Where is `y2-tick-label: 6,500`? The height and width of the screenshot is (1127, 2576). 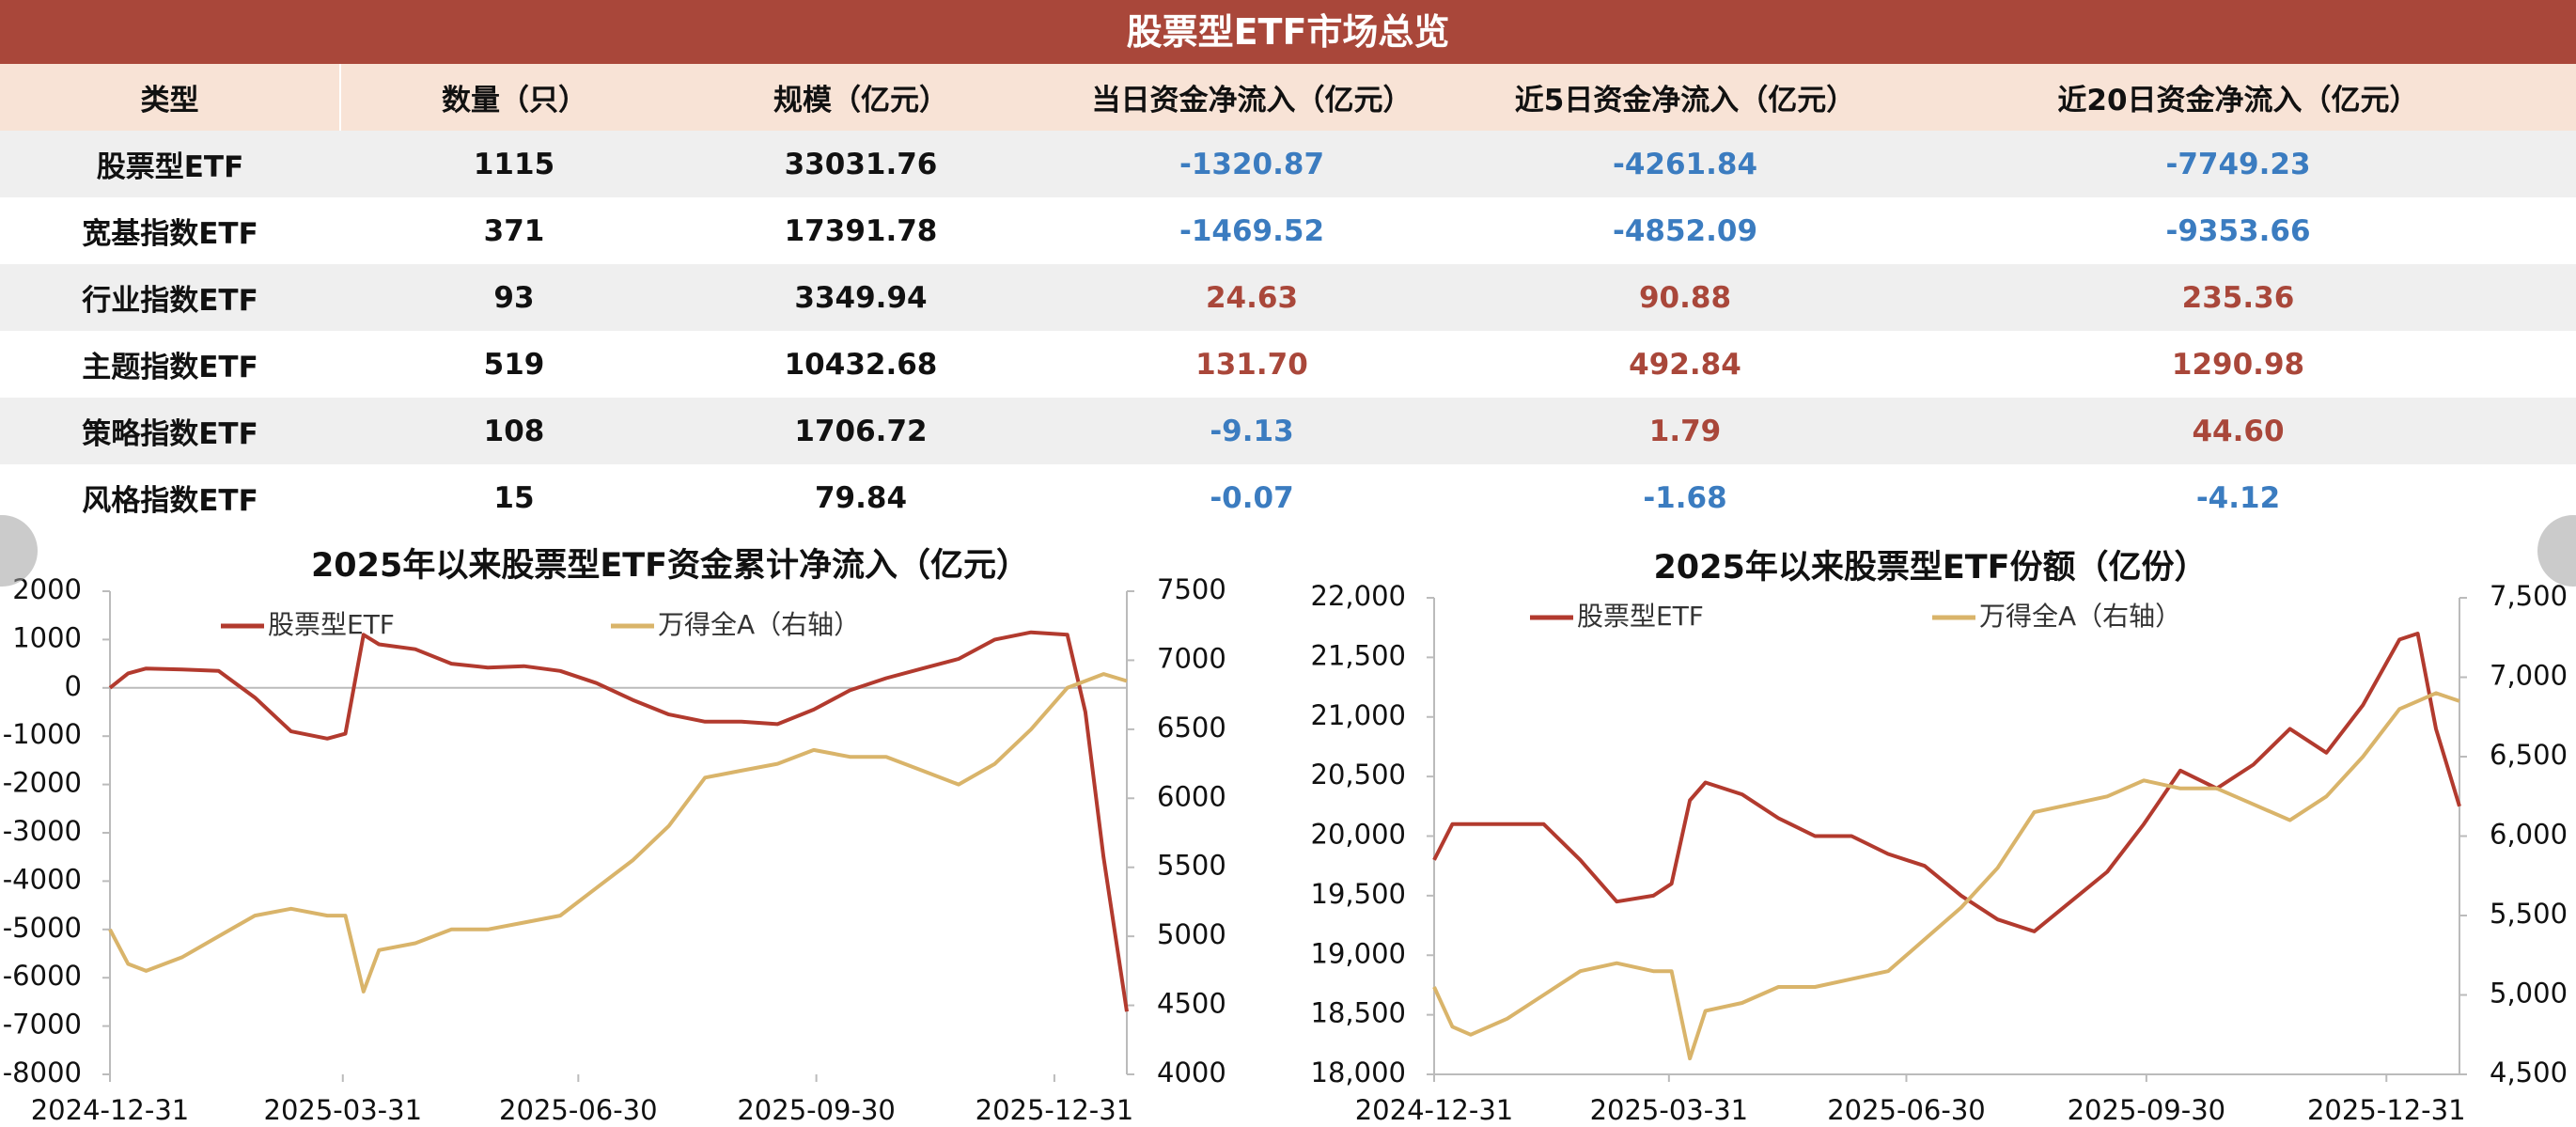 y2-tick-label: 6,500 is located at coordinates (2529, 755).